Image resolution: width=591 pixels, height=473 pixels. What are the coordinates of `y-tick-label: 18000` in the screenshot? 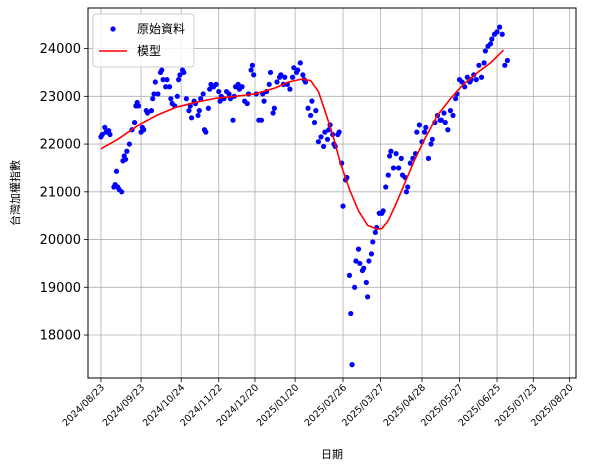 It's located at (60, 336).